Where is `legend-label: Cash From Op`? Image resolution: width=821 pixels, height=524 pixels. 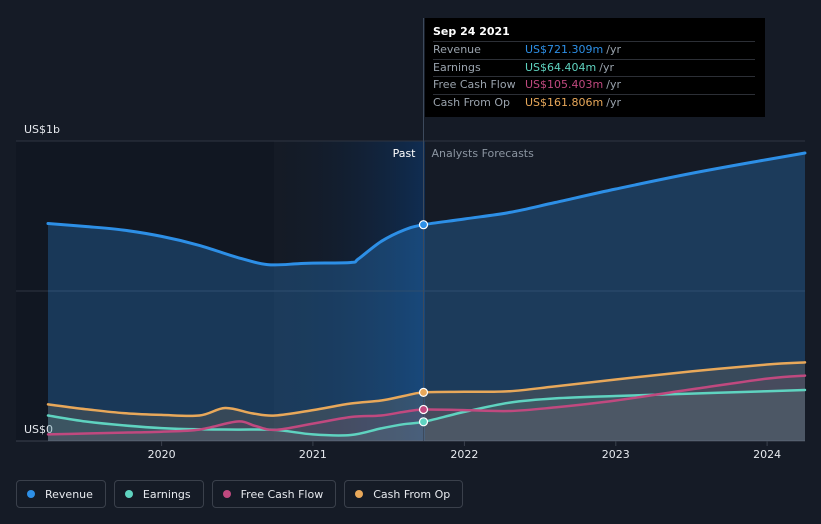
legend-label: Cash From Op is located at coordinates (412, 494).